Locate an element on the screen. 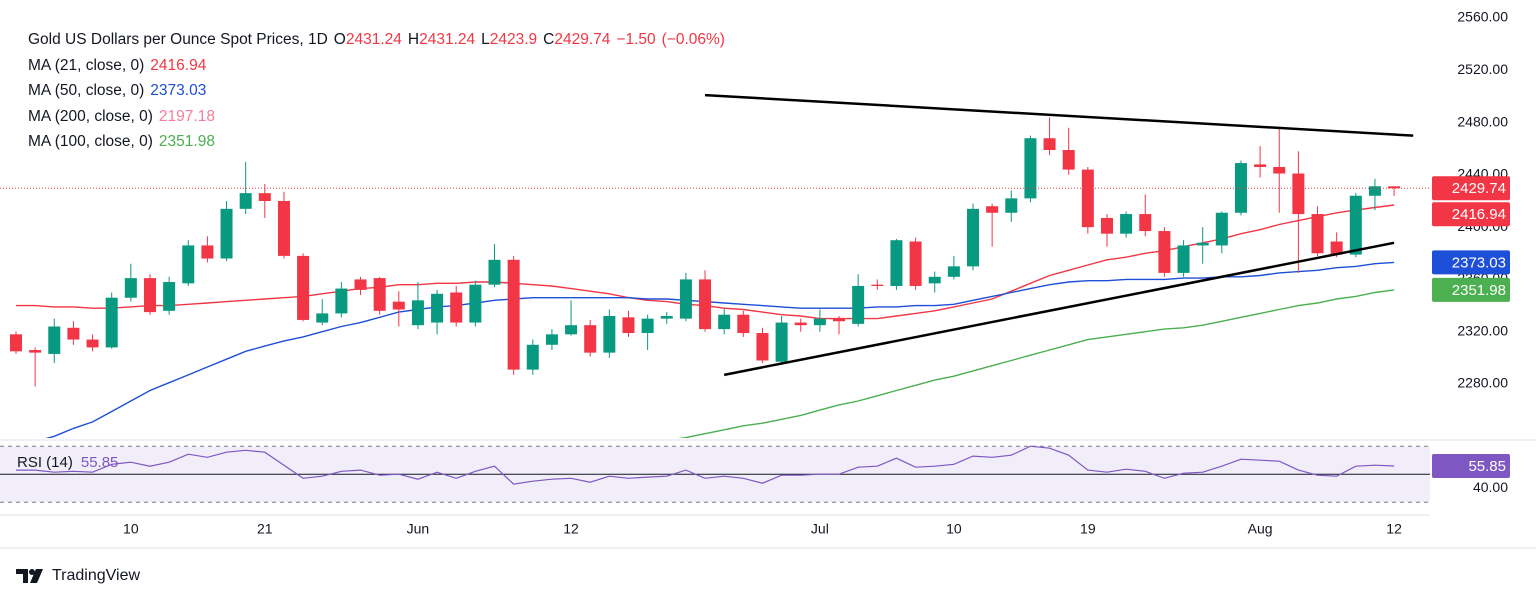  brand-name: TradingView is located at coordinates (96, 575).